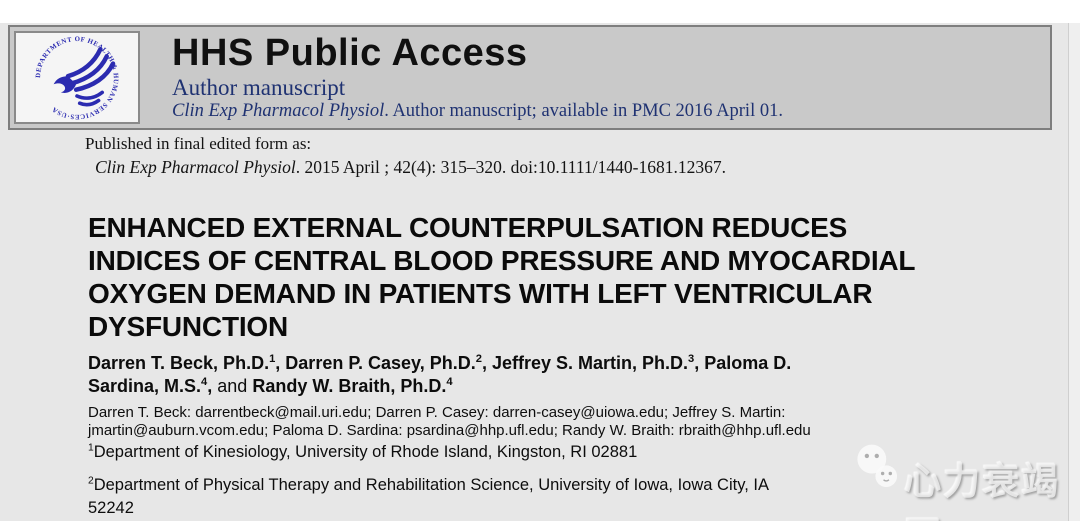  What do you see at coordinates (540, 11) in the screenshot?
I see `top-white-band` at bounding box center [540, 11].